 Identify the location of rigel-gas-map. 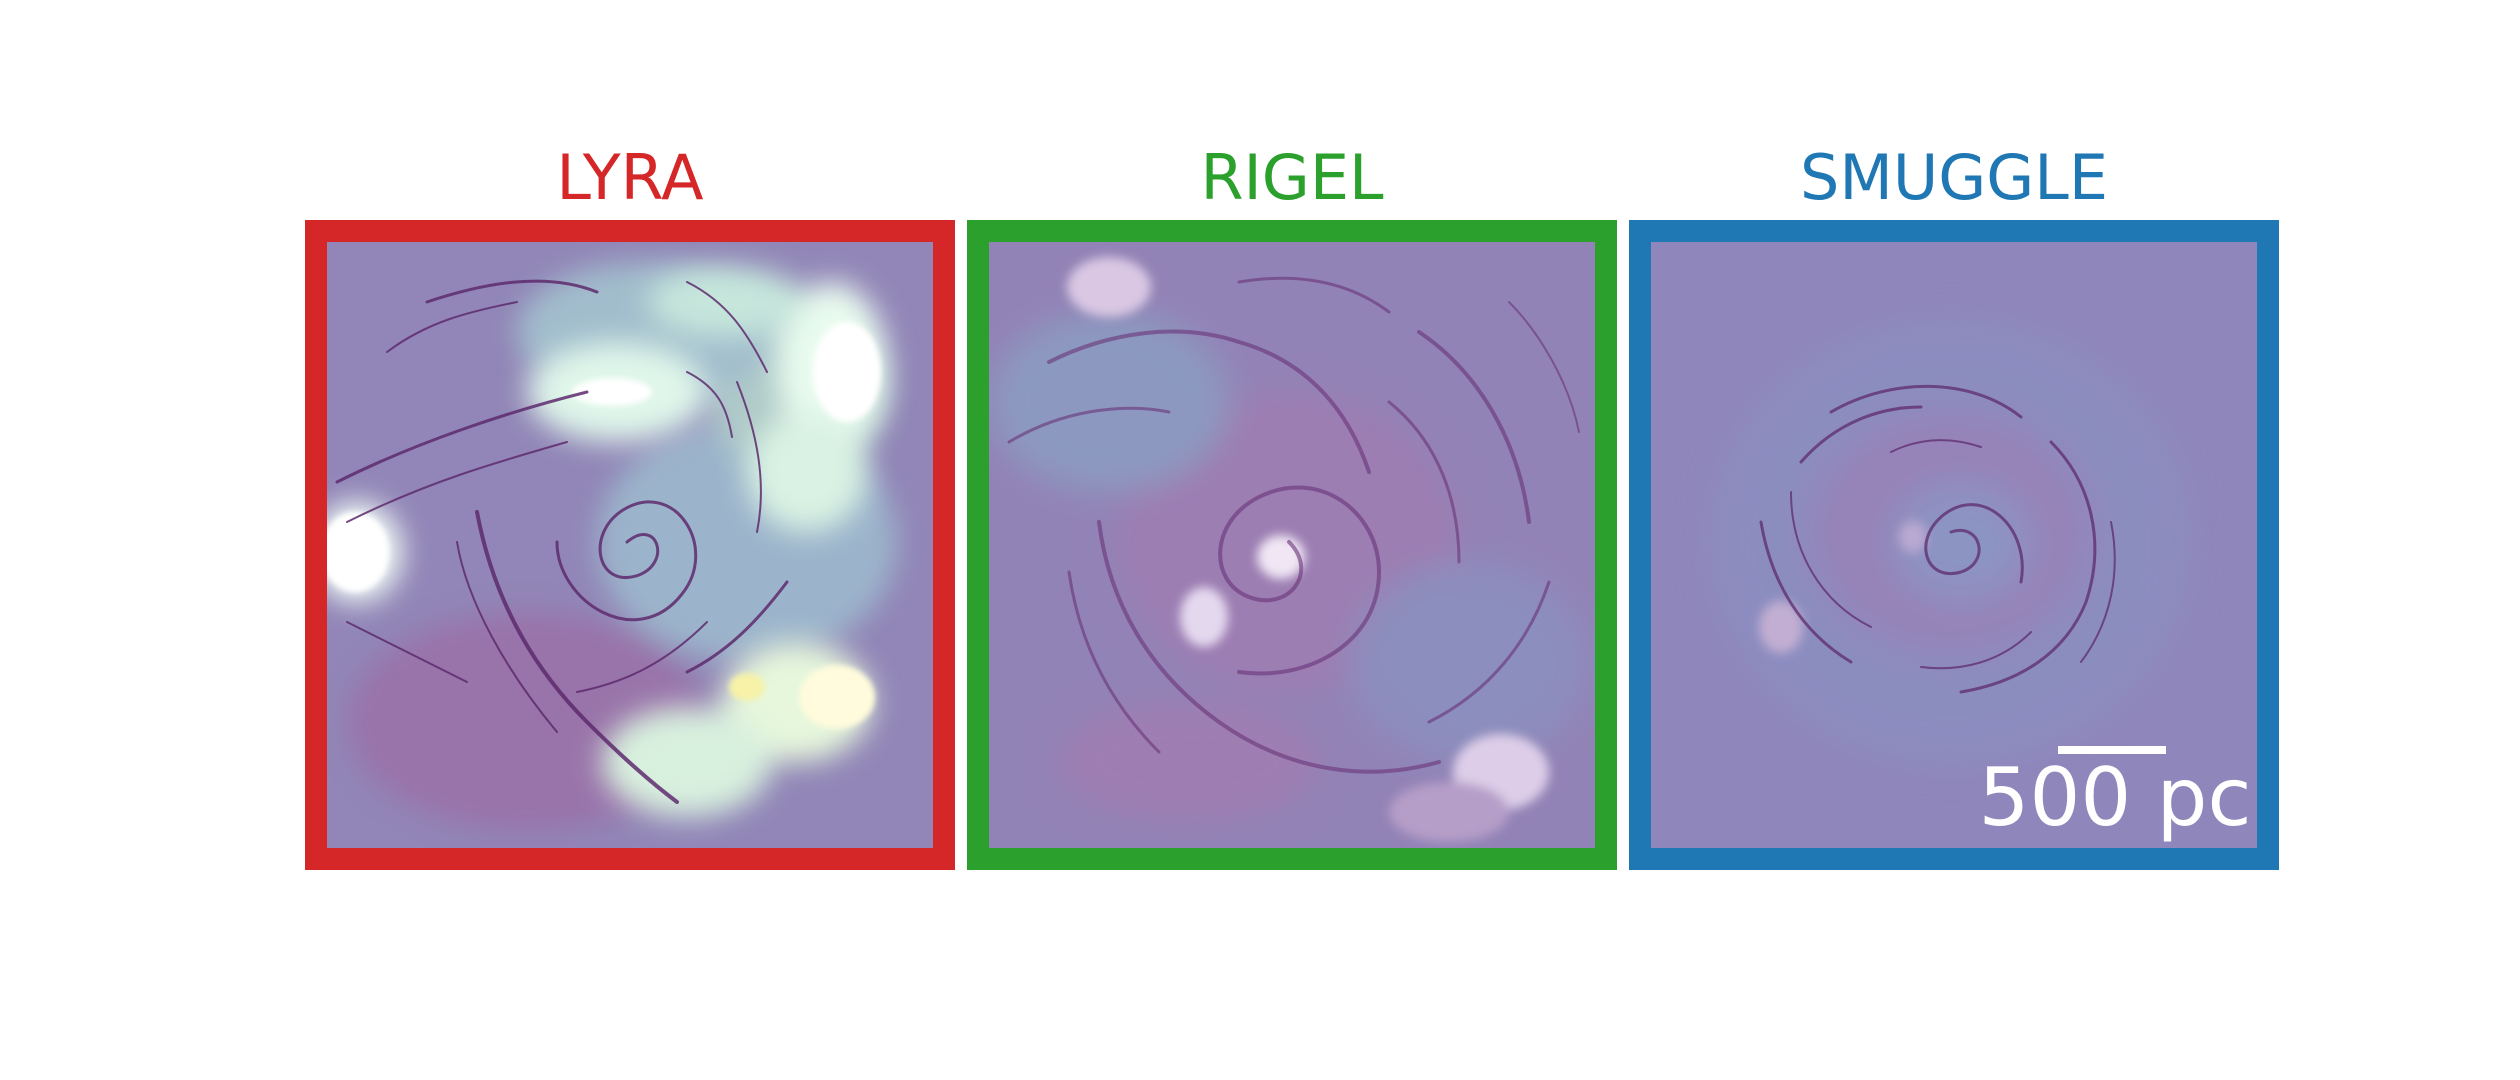
(1292, 545).